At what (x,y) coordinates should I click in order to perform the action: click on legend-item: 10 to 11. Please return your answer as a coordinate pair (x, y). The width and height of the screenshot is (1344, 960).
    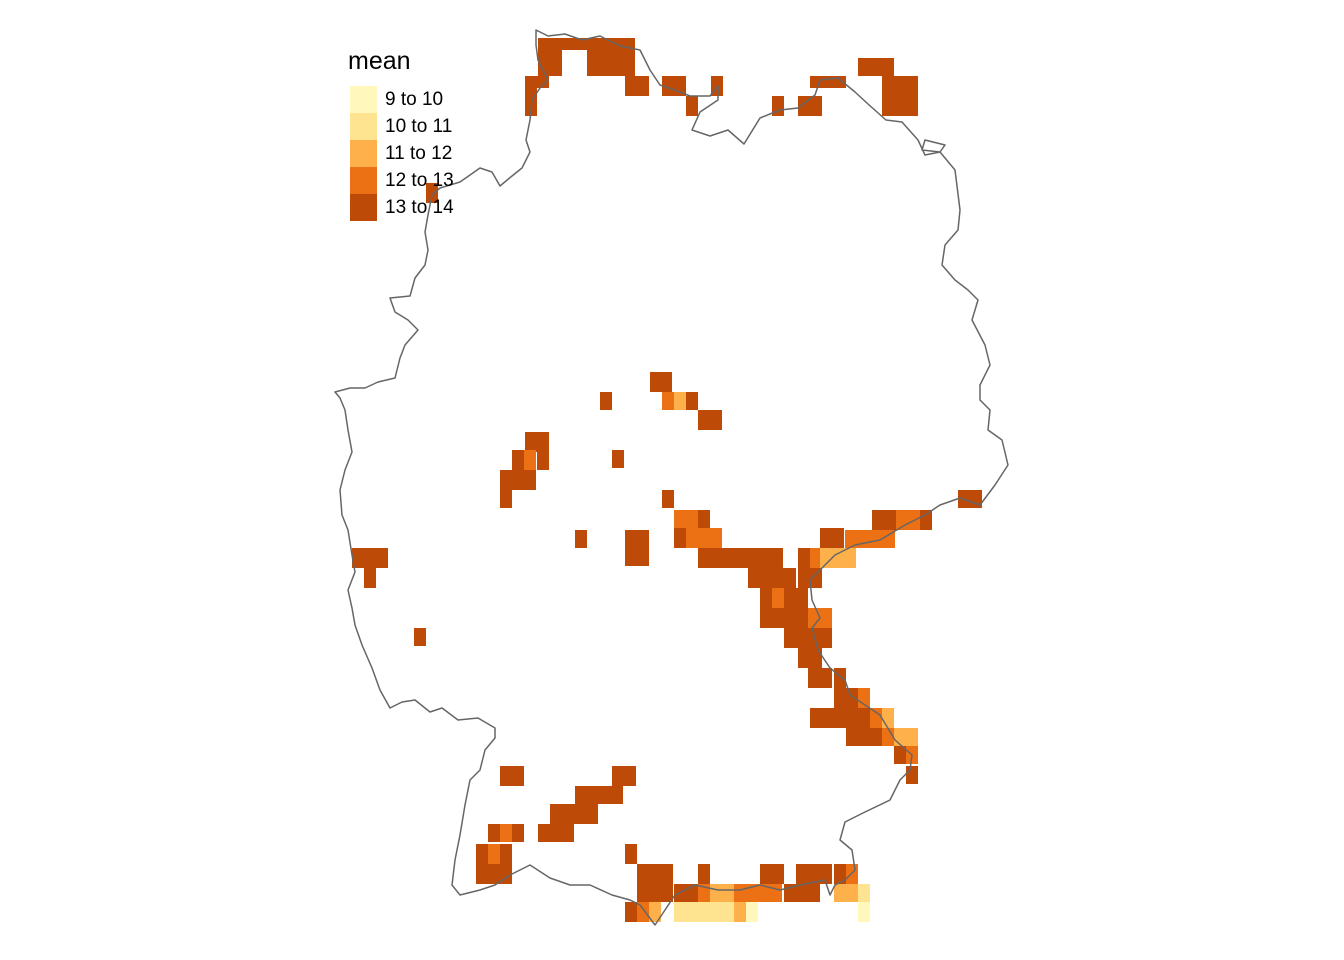
    Looking at the image, I should click on (400, 126).